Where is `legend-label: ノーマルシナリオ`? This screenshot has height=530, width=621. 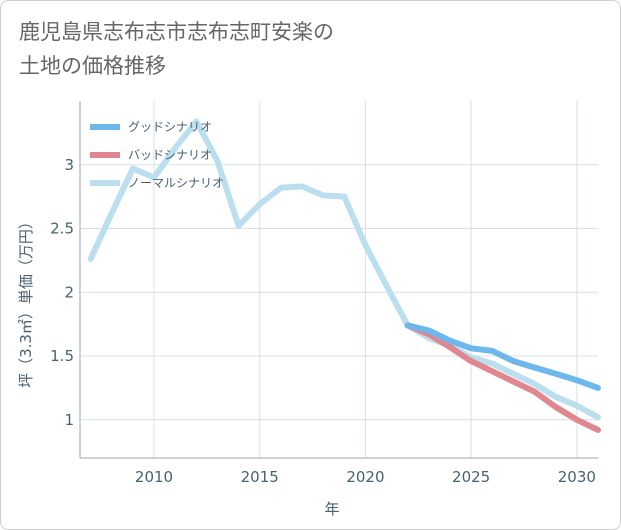 legend-label: ノーマルシナリオ is located at coordinates (176, 183).